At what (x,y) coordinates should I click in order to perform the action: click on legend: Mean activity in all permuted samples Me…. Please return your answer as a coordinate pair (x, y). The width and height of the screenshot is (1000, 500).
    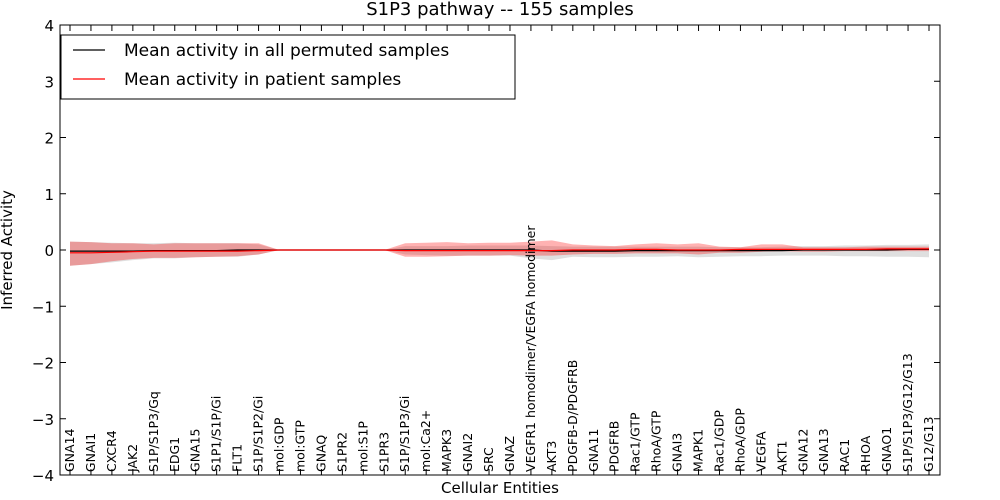
    Looking at the image, I should click on (288, 67).